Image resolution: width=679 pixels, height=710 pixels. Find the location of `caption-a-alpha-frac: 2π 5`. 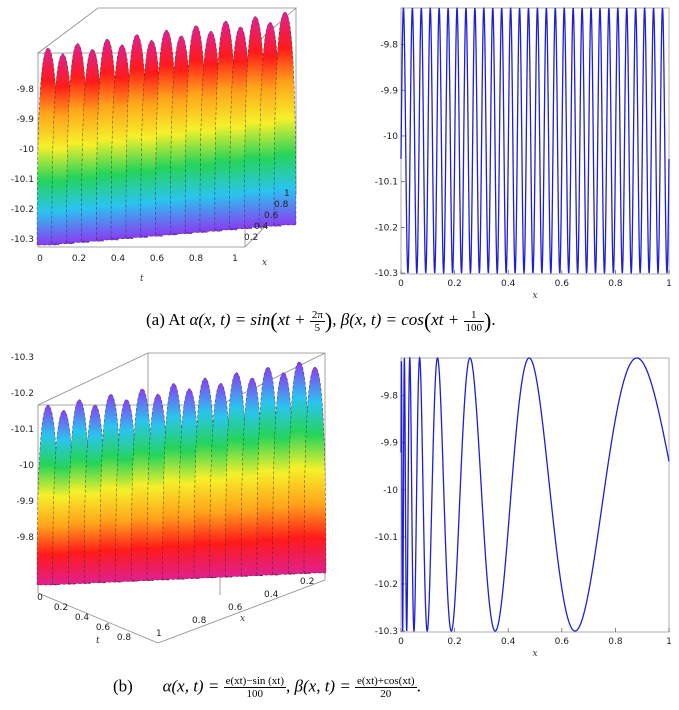

caption-a-alpha-frac: 2π 5 is located at coordinates (317, 321).